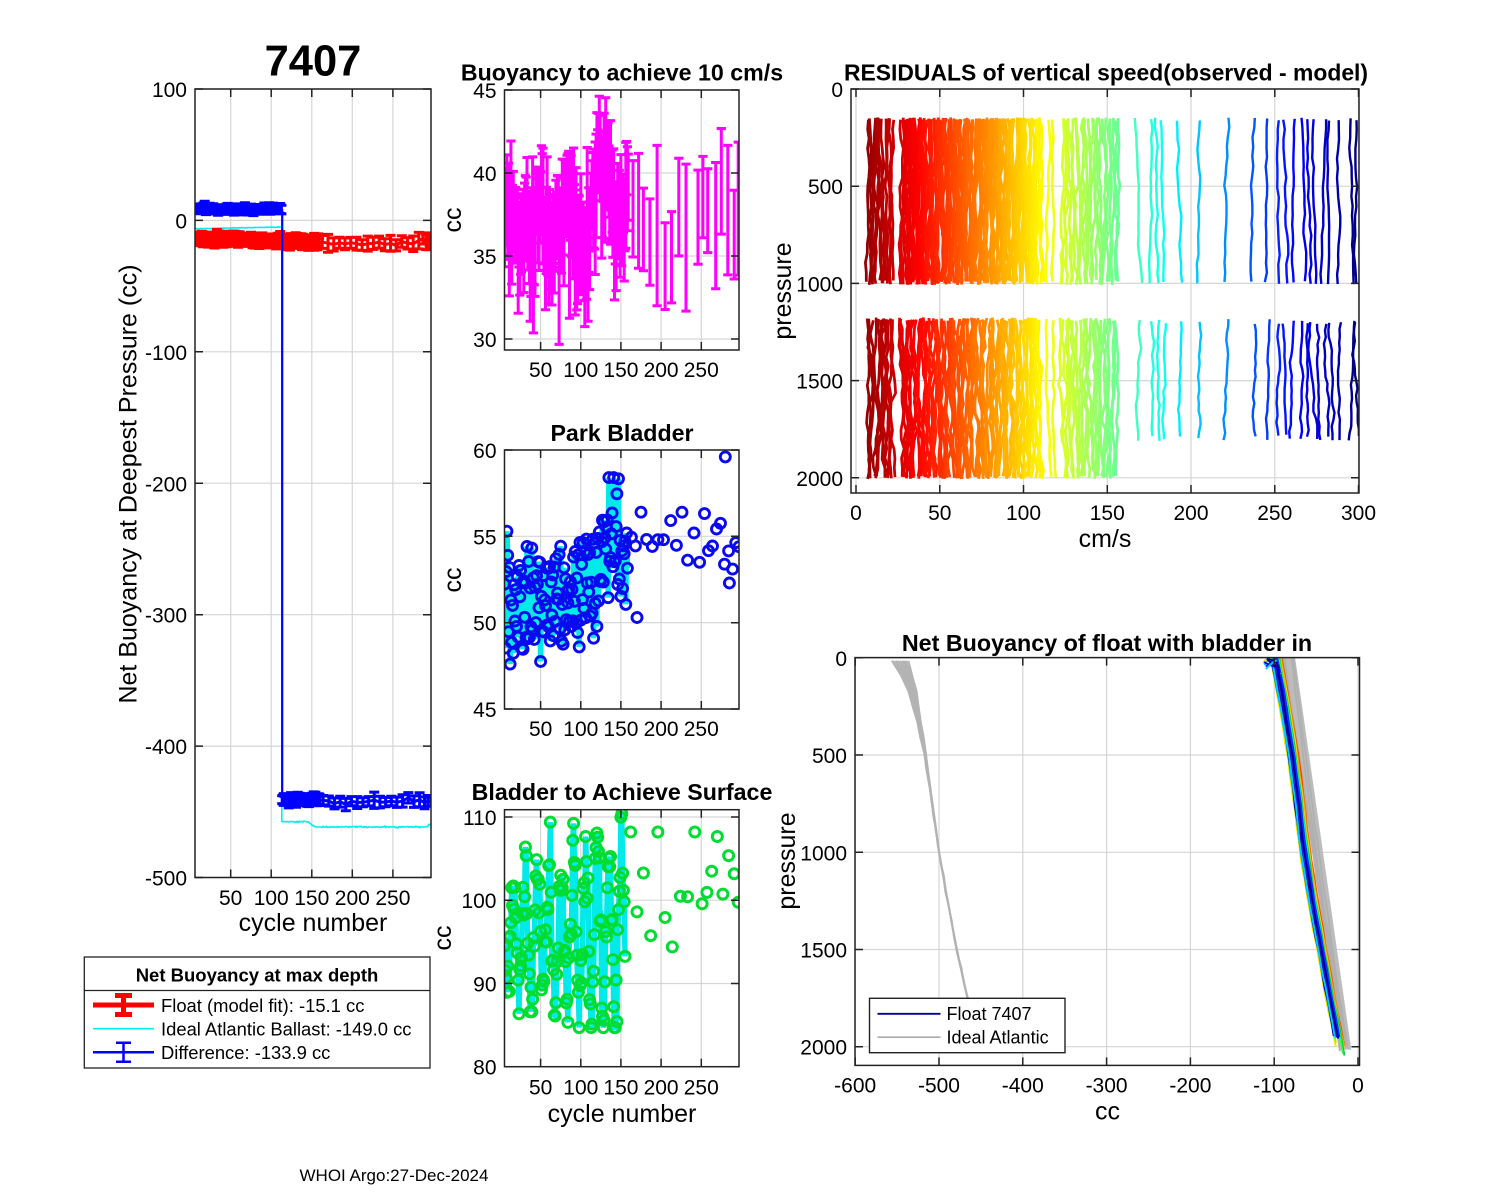 The width and height of the screenshot is (1500, 1200). What do you see at coordinates (129, 483) in the screenshot?
I see `svg-text:Net Buoyancy at Deepest Pressu: Net Buoyancy at Deepest Pressure (cc)` at bounding box center [129, 483].